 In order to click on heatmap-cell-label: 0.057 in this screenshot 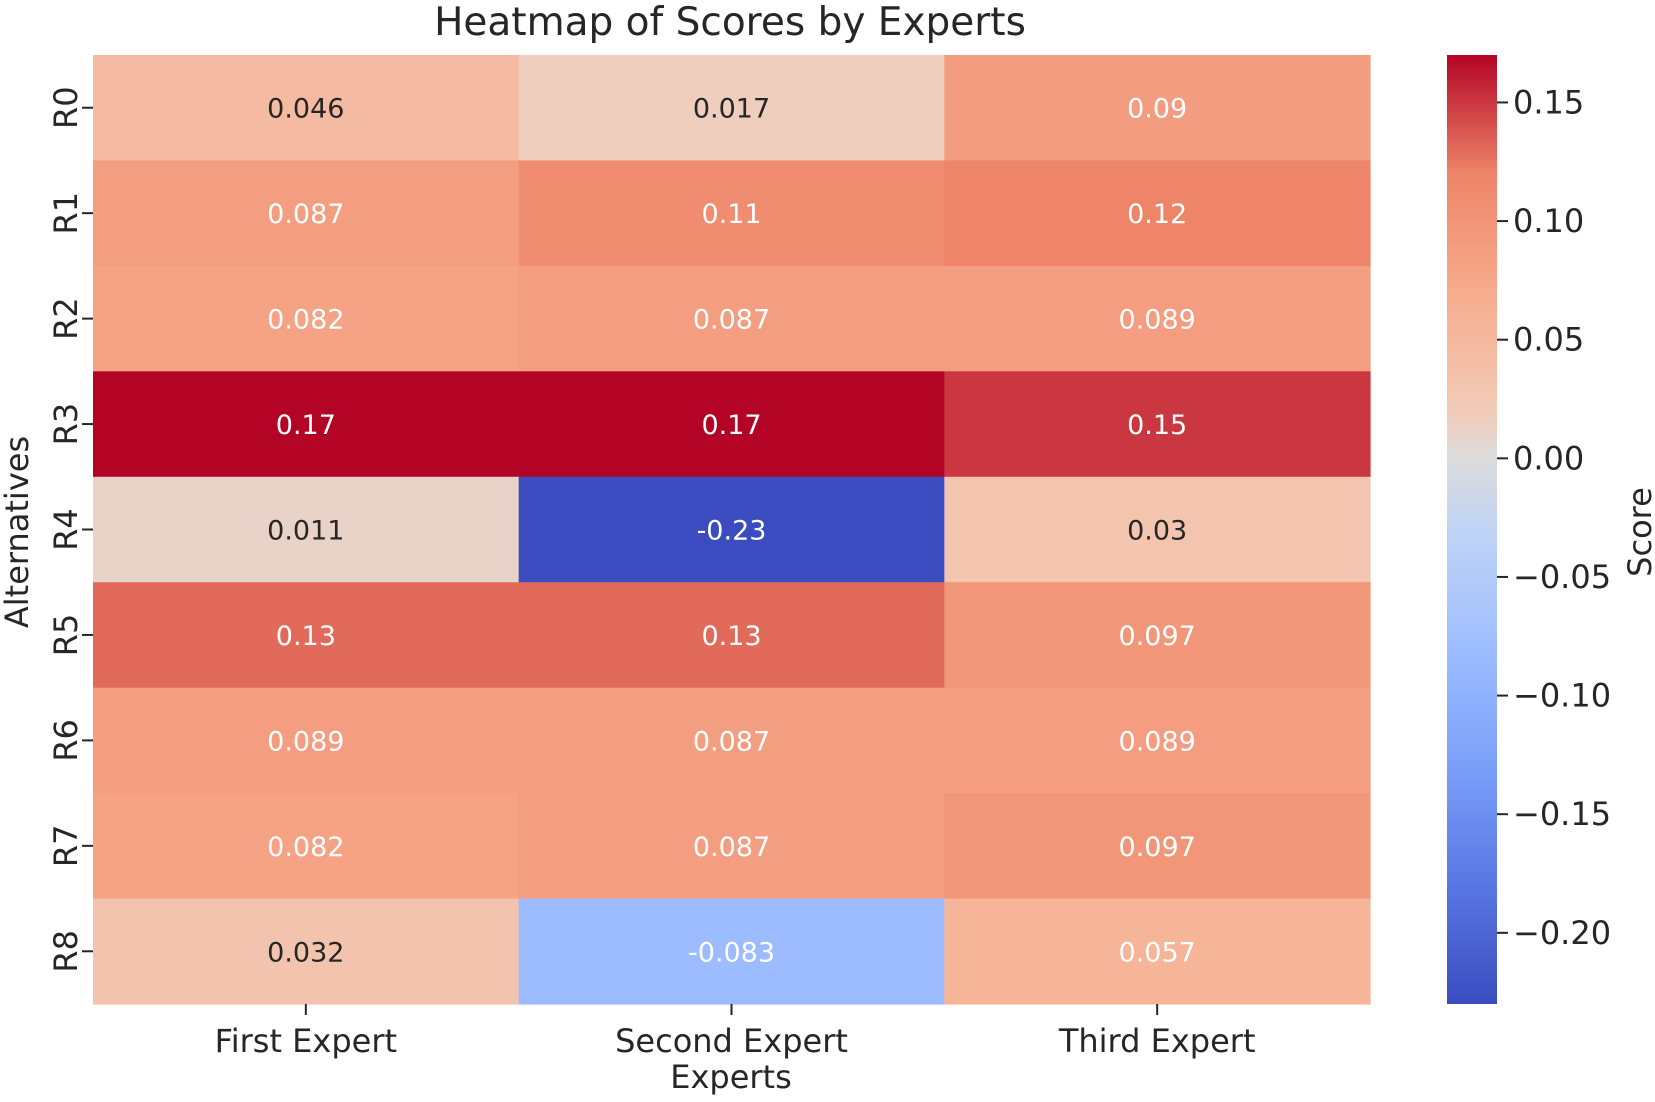, I will do `click(1157, 952)`.